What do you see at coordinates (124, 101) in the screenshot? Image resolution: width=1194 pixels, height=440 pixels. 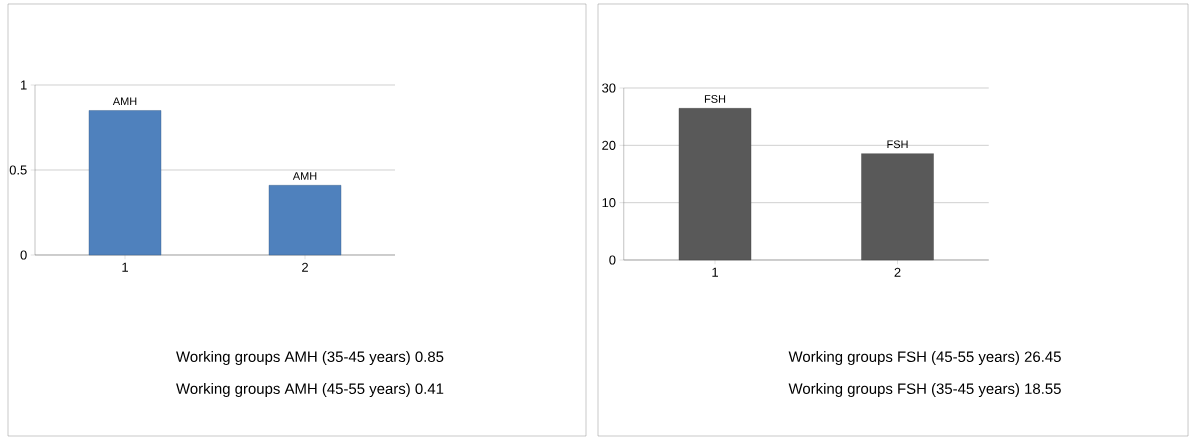 I see `series-label: AMH` at bounding box center [124, 101].